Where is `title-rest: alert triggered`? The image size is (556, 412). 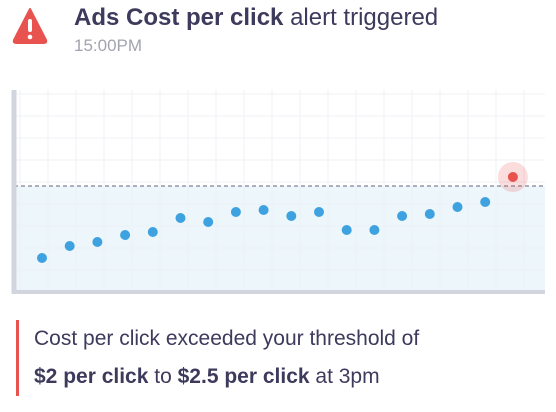 title-rest: alert triggered is located at coordinates (364, 17).